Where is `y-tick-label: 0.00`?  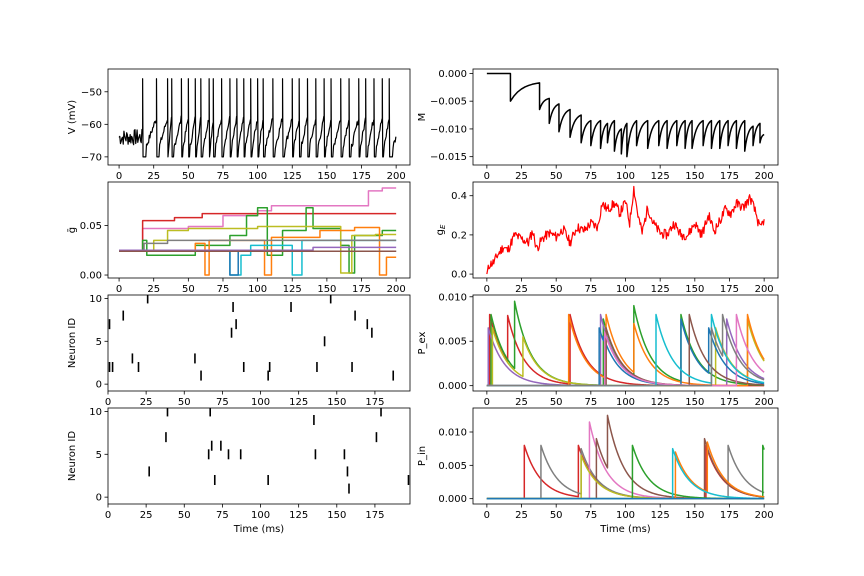
y-tick-label: 0.00 is located at coordinates (91, 276).